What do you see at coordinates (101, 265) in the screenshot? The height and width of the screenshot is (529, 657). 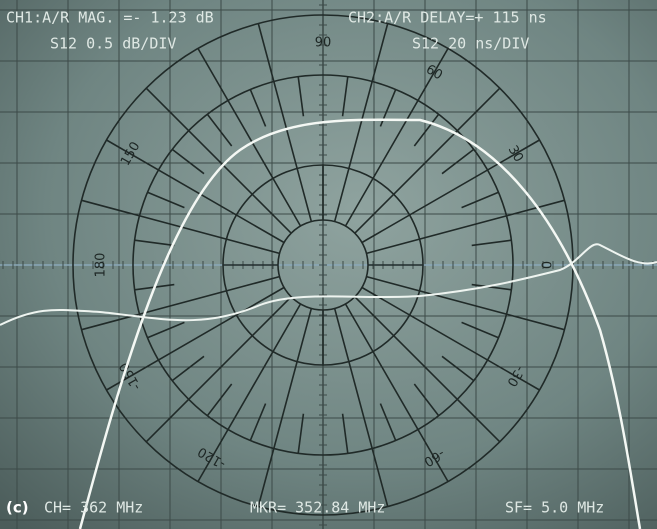 I see `angle-label: 180` at bounding box center [101, 265].